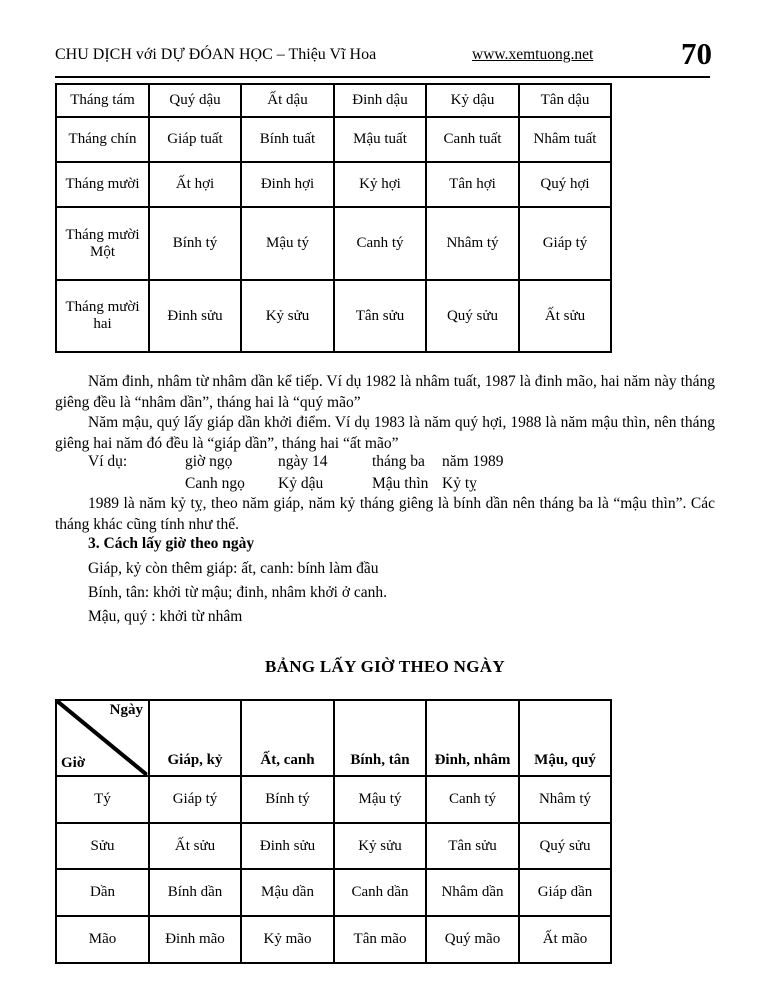 This screenshot has height=990, width=765. I want to click on corner-cell: Ngày Giờ, so click(102, 738).